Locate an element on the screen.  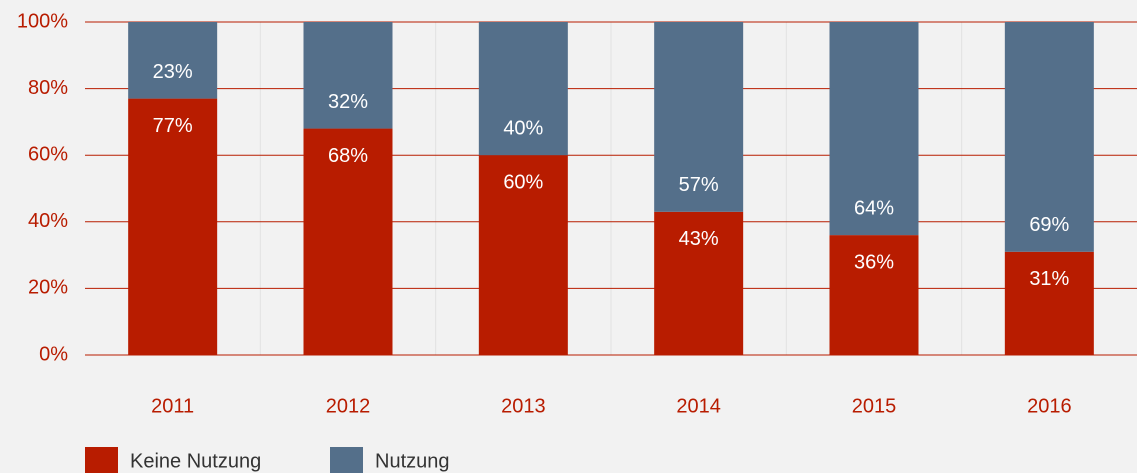
value-label: 68% is located at coordinates (348, 156).